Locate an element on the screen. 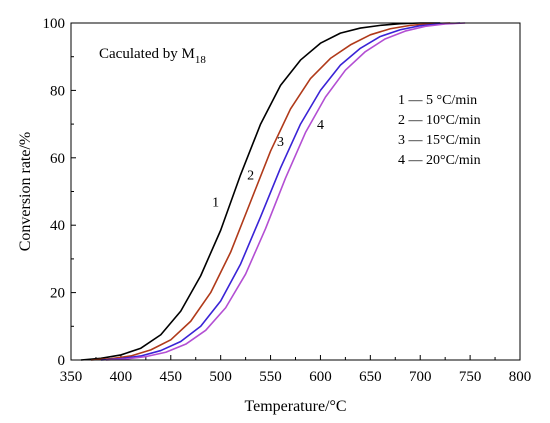  y-tick-label: 0 is located at coordinates (62, 361).